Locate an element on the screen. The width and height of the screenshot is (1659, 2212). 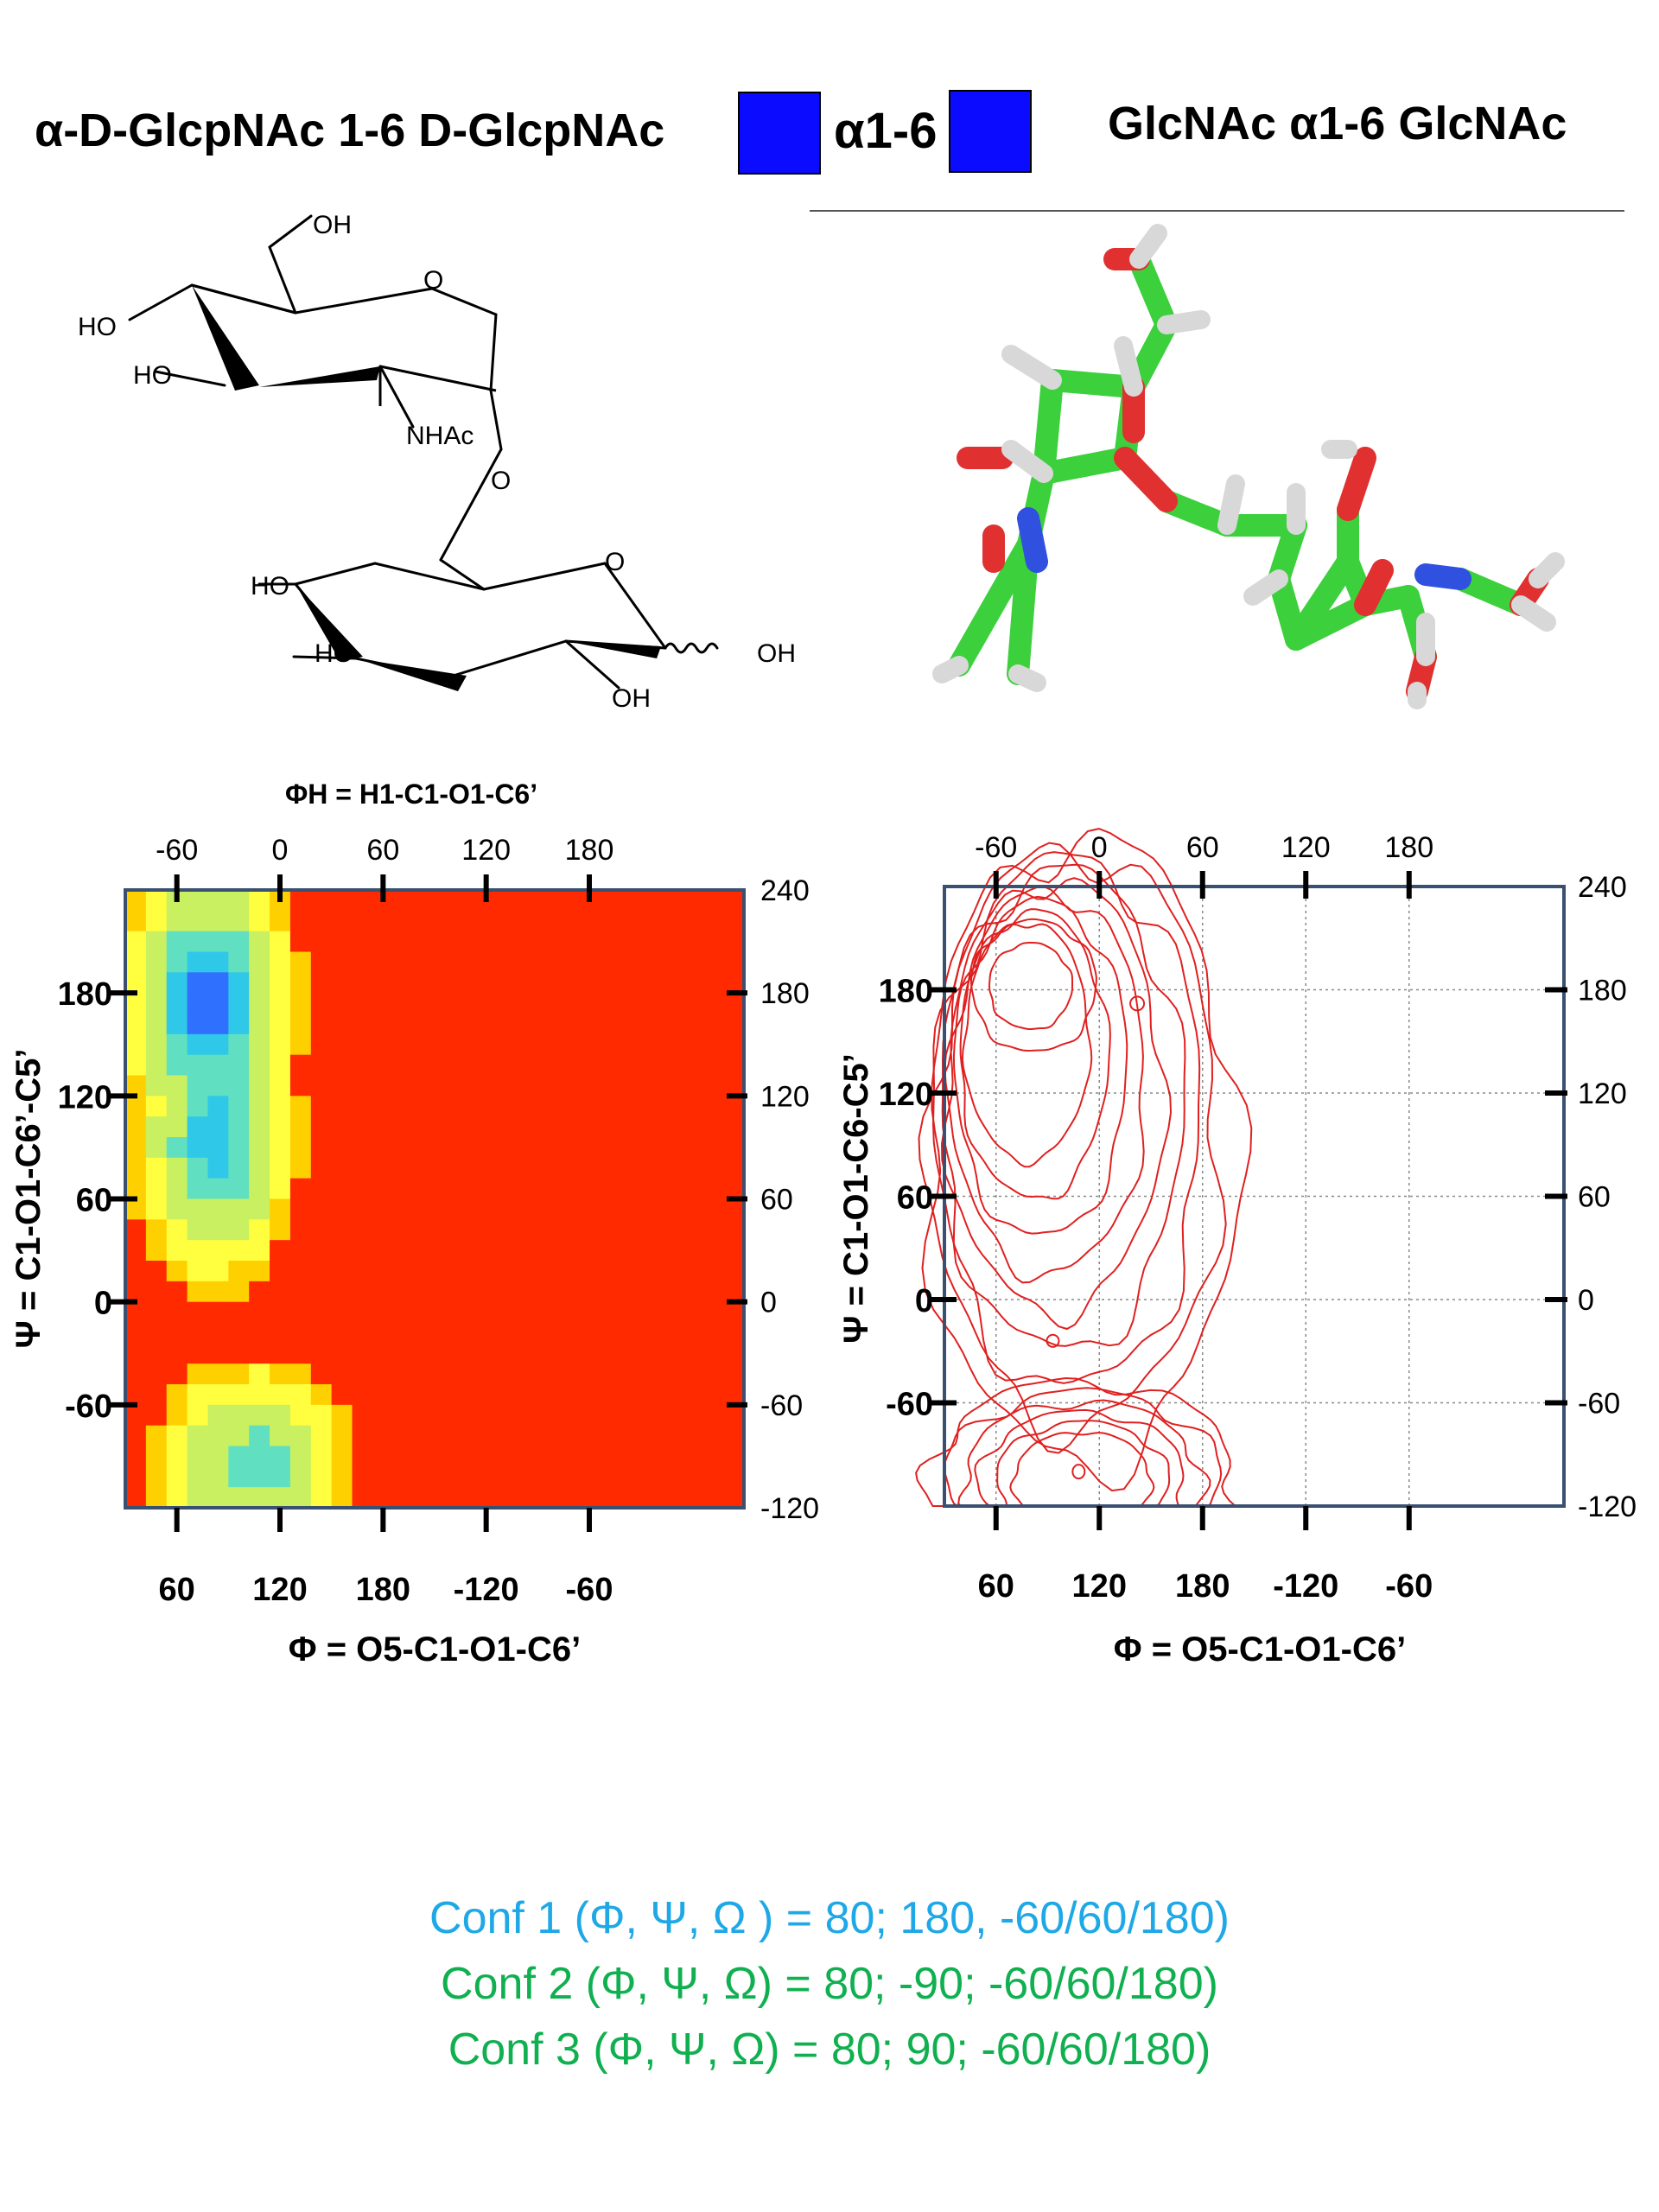
heatmap-cells is located at coordinates (435, 1199).